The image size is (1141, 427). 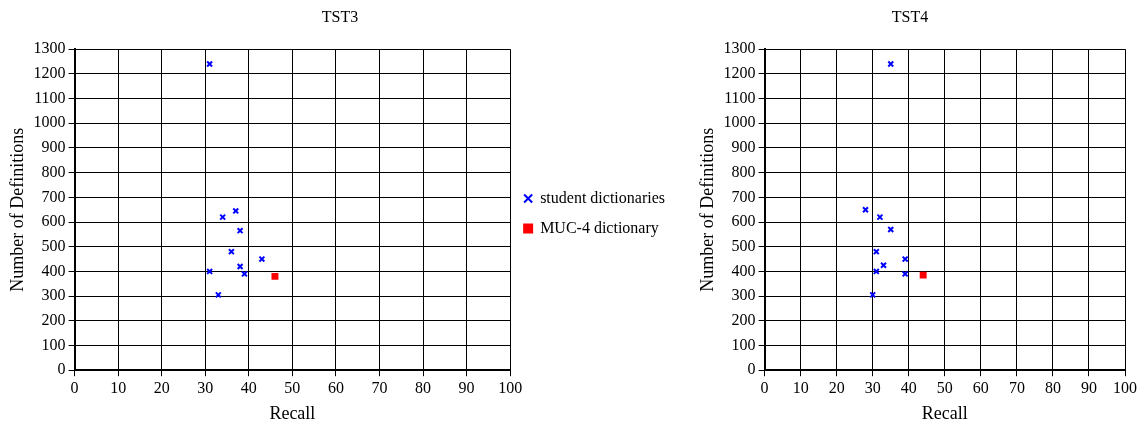 I want to click on legend-label: MUC-4 dictionary, so click(x=599, y=227).